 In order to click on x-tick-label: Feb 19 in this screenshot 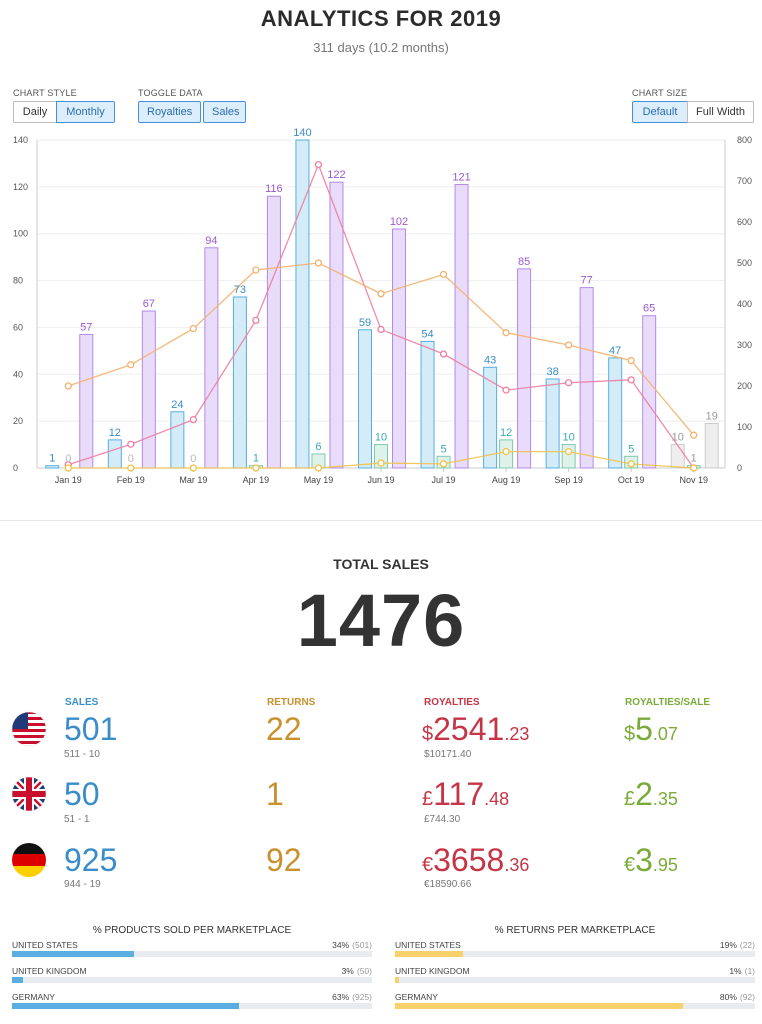, I will do `click(131, 480)`.